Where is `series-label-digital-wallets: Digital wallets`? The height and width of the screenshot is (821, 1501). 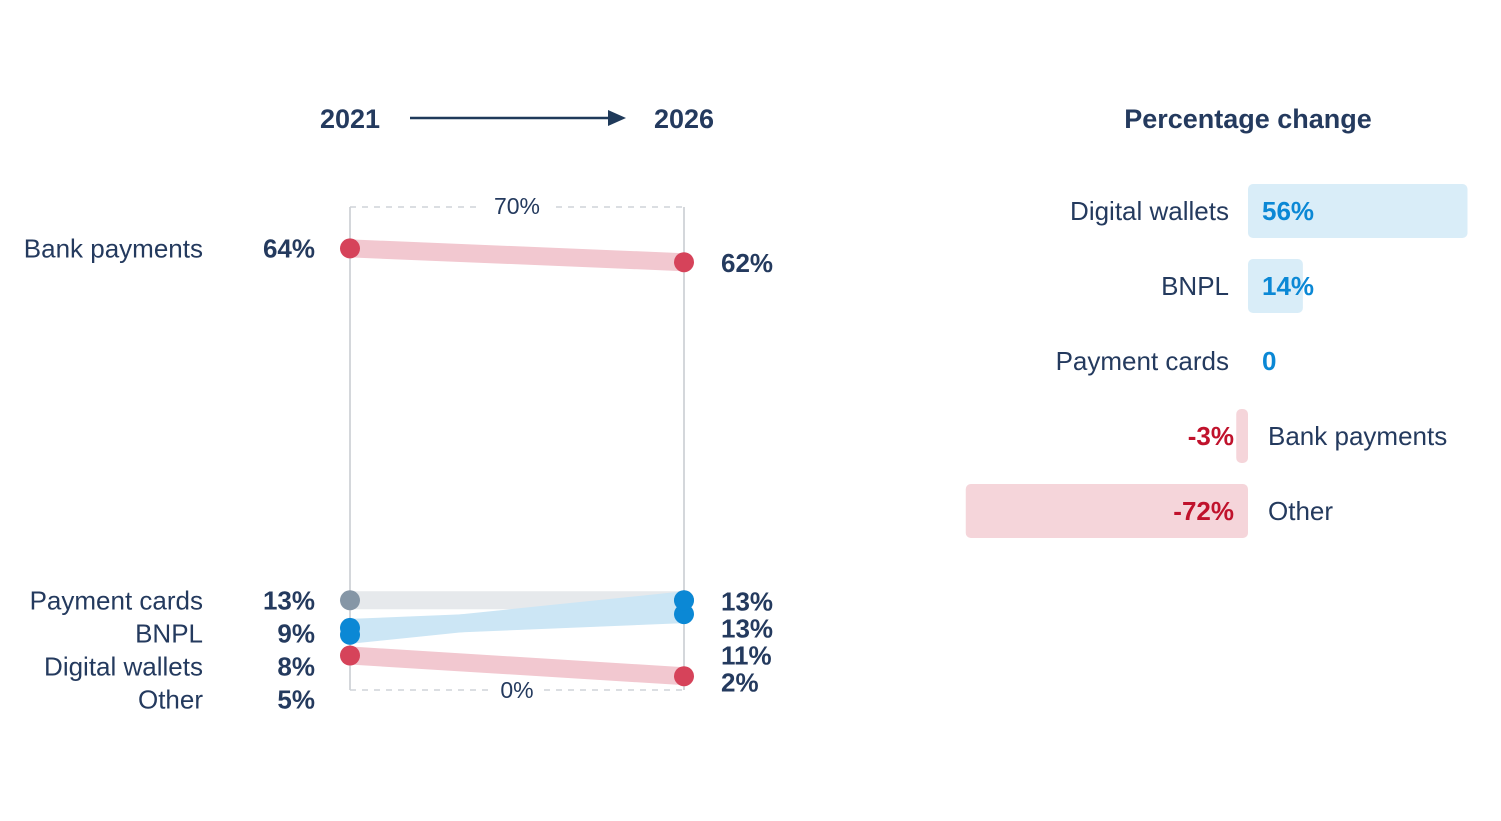 series-label-digital-wallets: Digital wallets is located at coordinates (123, 666).